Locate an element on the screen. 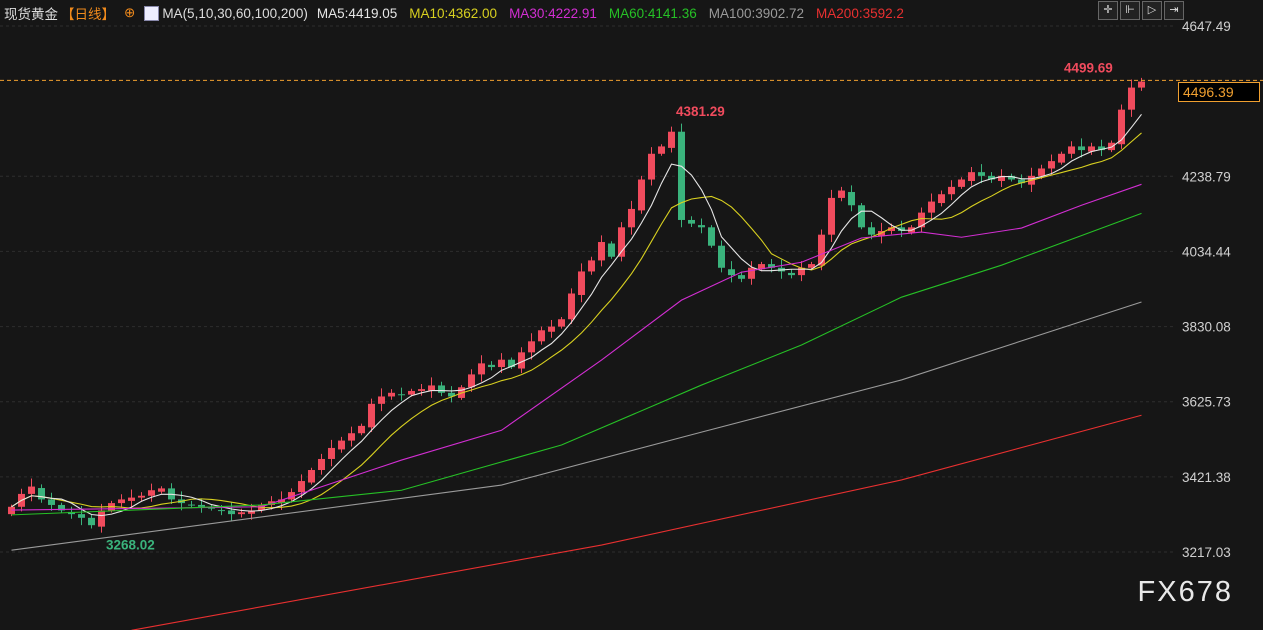  y-tick-label: 3217.03 is located at coordinates (1206, 552).